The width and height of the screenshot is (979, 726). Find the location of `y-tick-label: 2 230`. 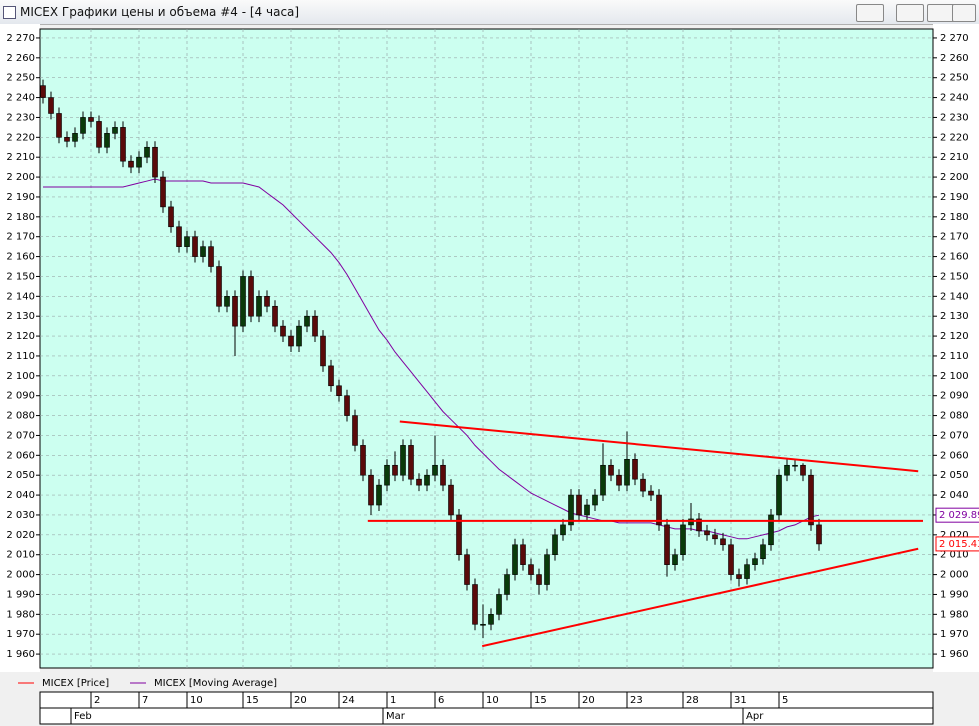

y-tick-label: 2 230 is located at coordinates (20, 117).